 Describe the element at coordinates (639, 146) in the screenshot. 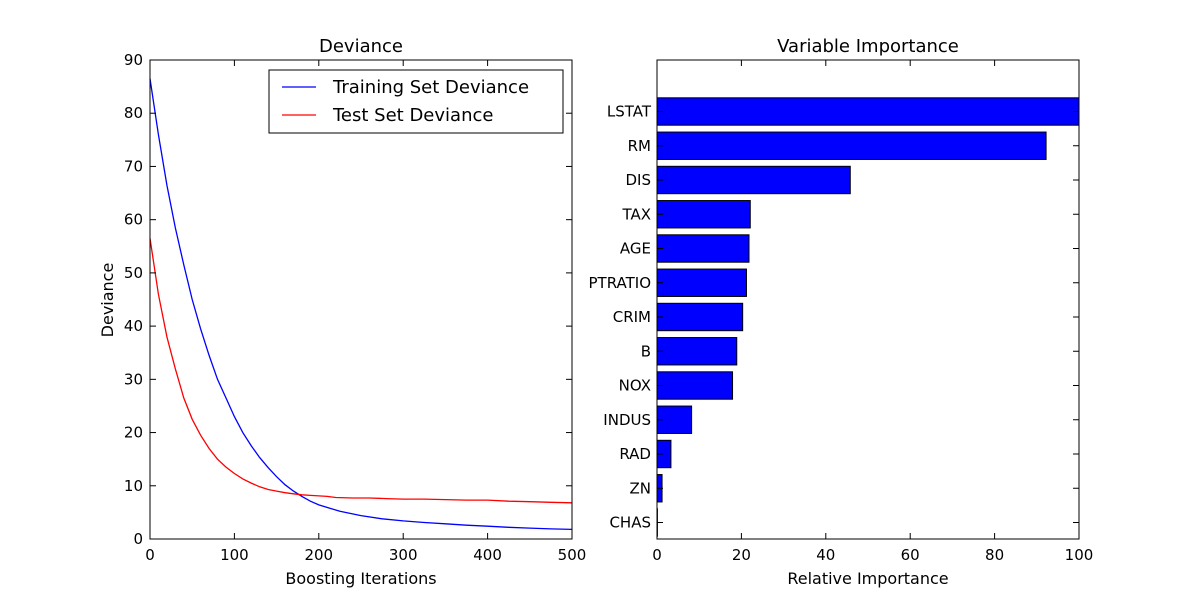

I see `category-label-rm: RM` at that location.